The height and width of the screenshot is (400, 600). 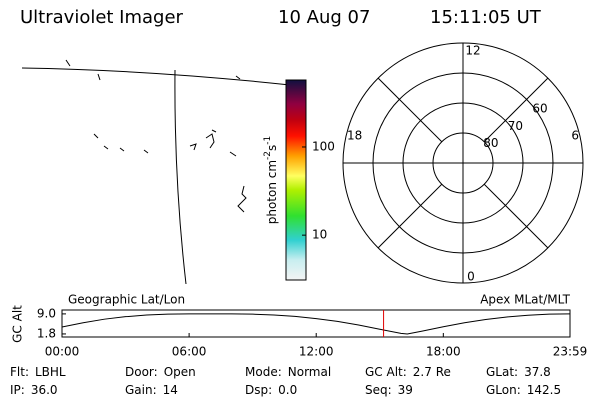 What do you see at coordinates (575, 136) in the screenshot?
I see `mlt-label: 6` at bounding box center [575, 136].